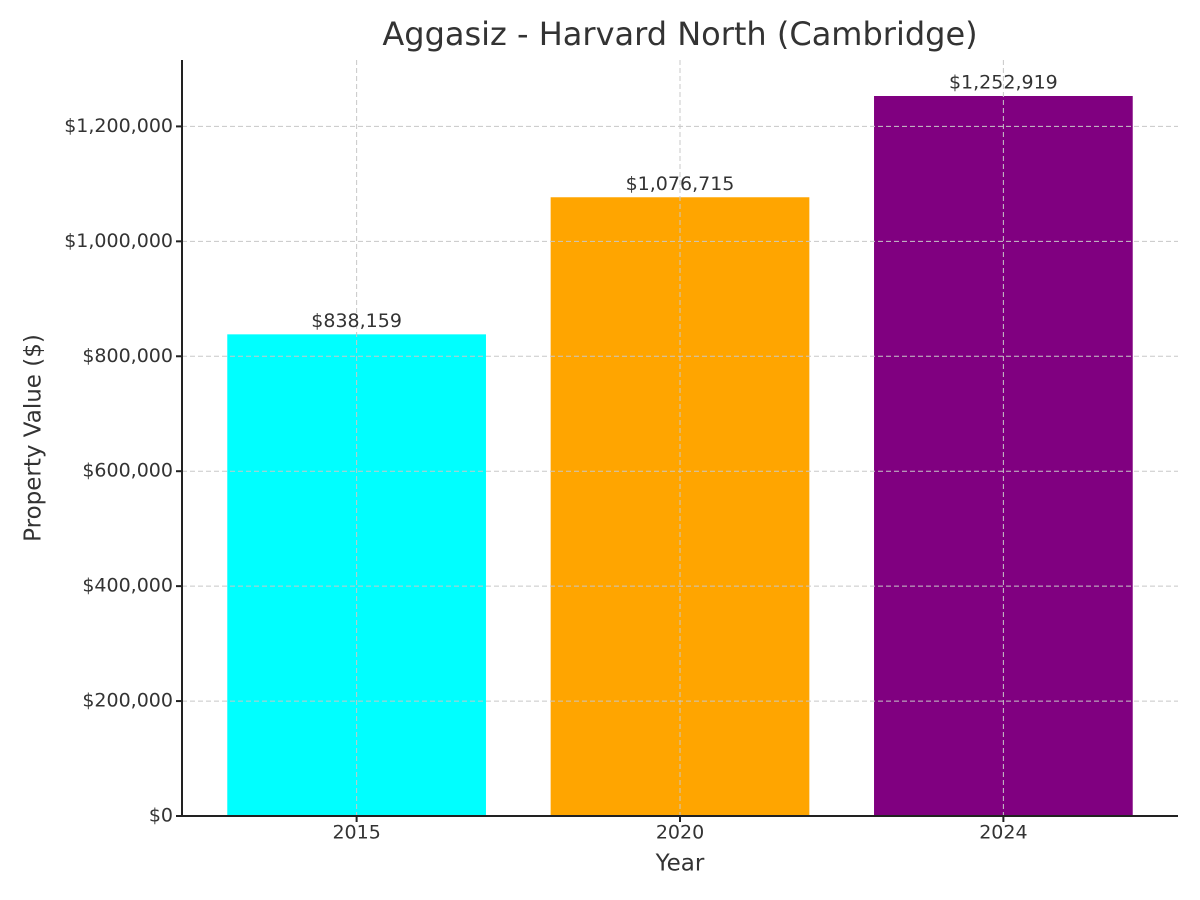 This screenshot has height=900, width=1200. What do you see at coordinates (680, 833) in the screenshot?
I see `x-tick-label: 2020` at bounding box center [680, 833].